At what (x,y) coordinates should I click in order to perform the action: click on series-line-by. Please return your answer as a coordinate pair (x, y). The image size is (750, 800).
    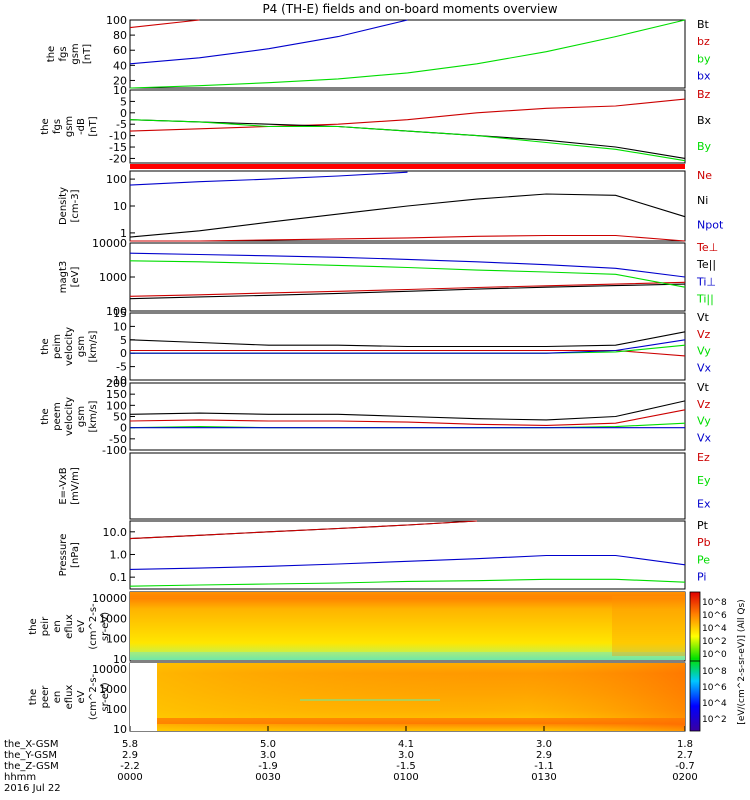
    Looking at the image, I should click on (407, 140).